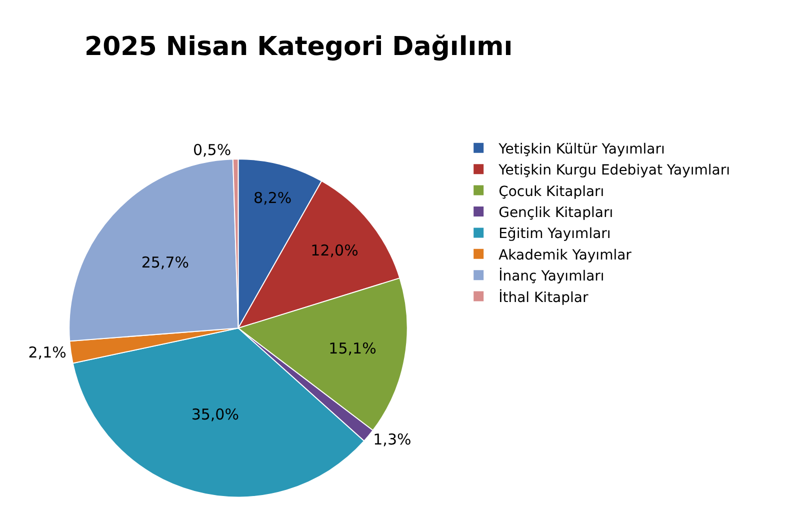  I want to click on data-label: 2,1%, so click(47, 352).